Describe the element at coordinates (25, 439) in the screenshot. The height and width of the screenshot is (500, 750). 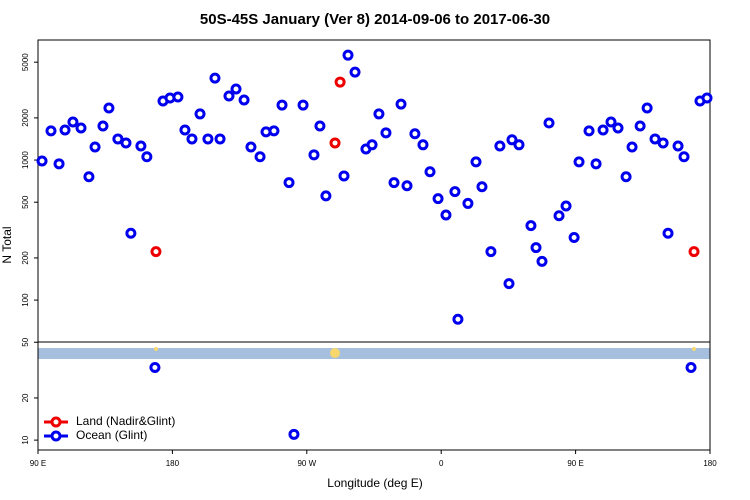
I see `y-tick-label: 10` at that location.